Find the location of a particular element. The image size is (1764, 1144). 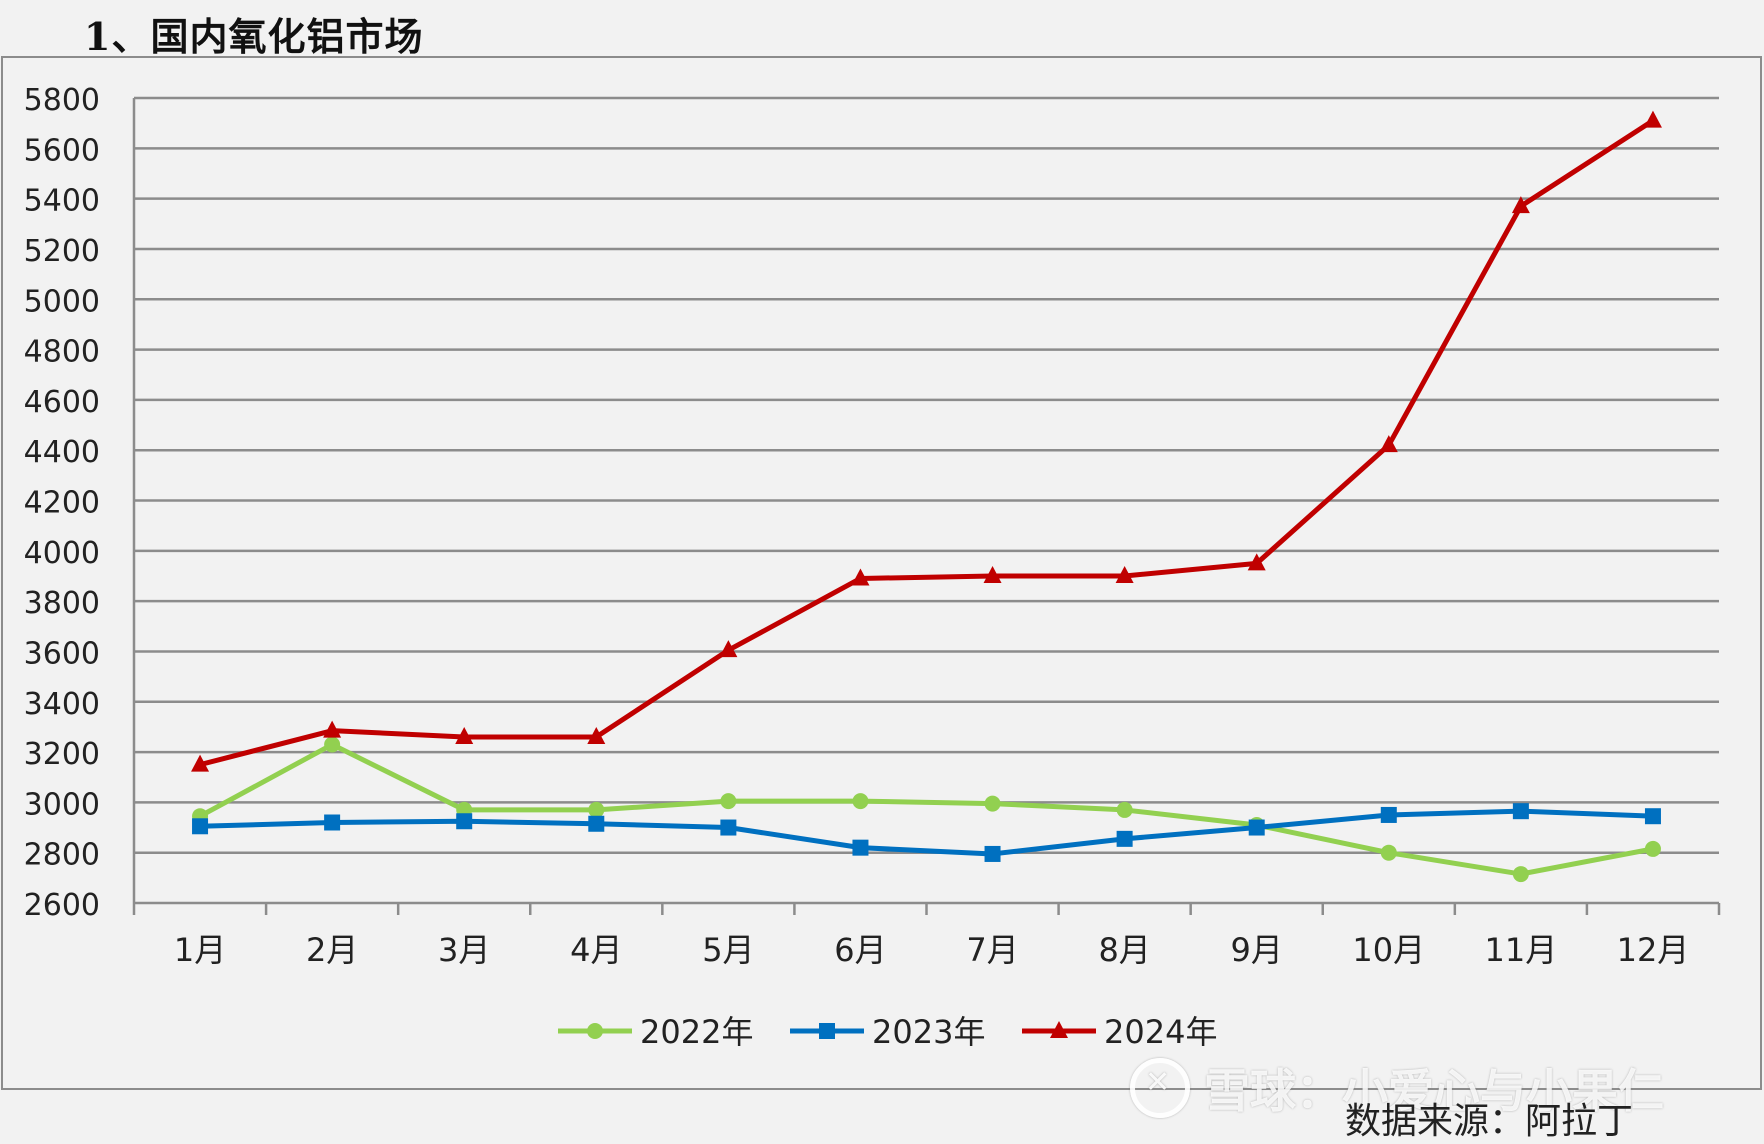

legend-label: 2022年 is located at coordinates (696, 1032).